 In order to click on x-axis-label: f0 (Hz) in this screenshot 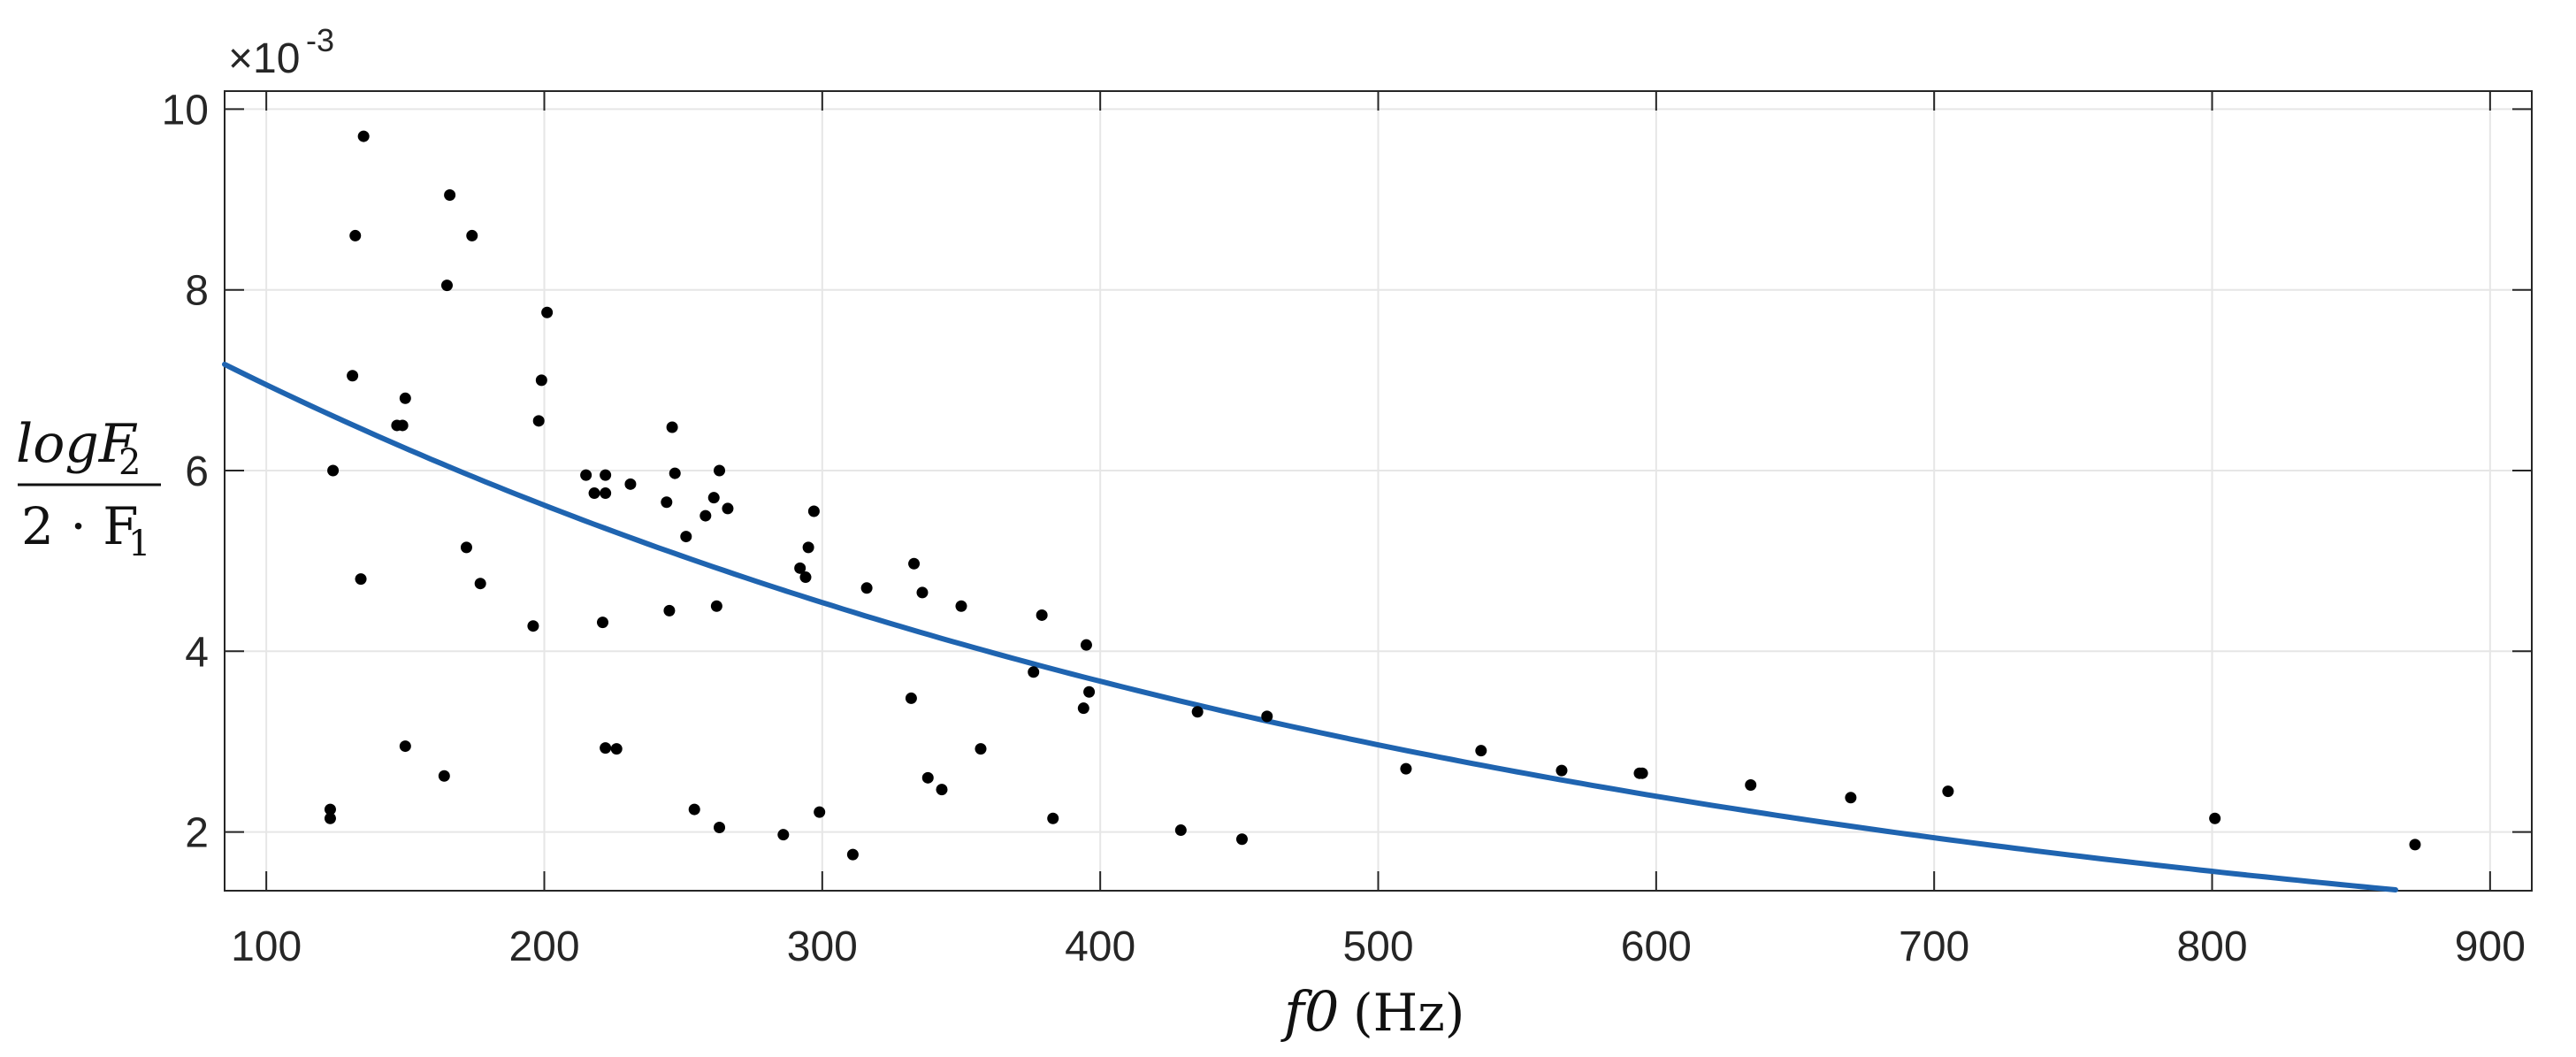, I will do `click(1372, 1011)`.